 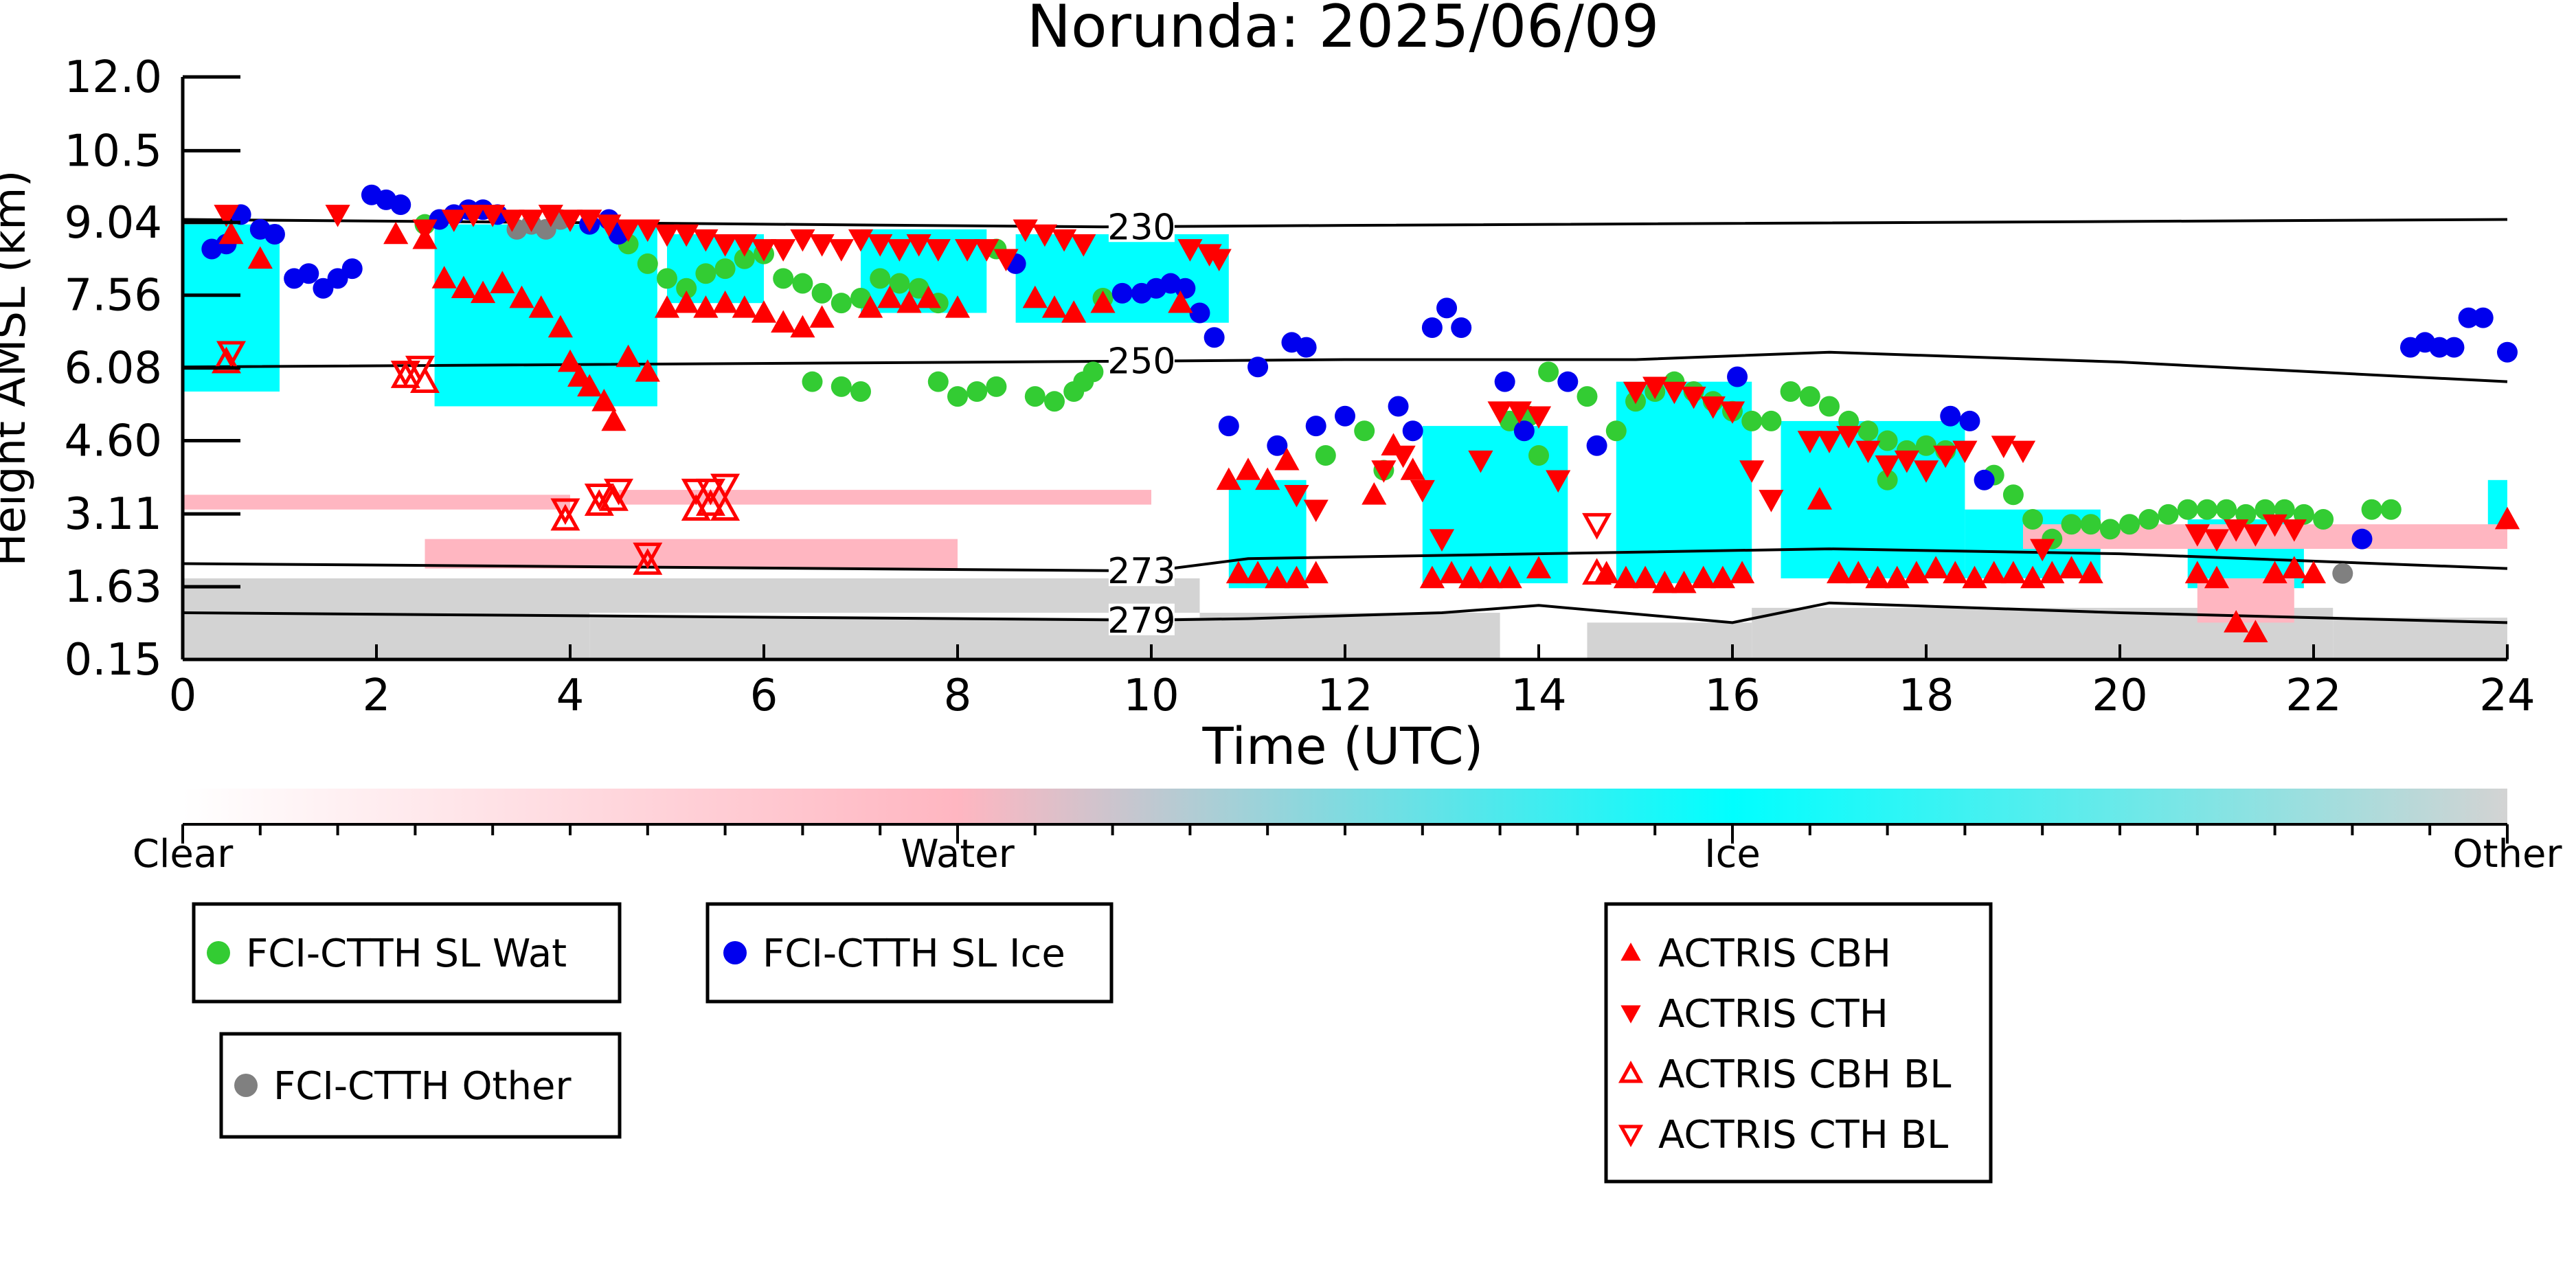 What do you see at coordinates (1348, 854) in the screenshot?
I see `colorbar-labels: Clear Water Ice Other` at bounding box center [1348, 854].